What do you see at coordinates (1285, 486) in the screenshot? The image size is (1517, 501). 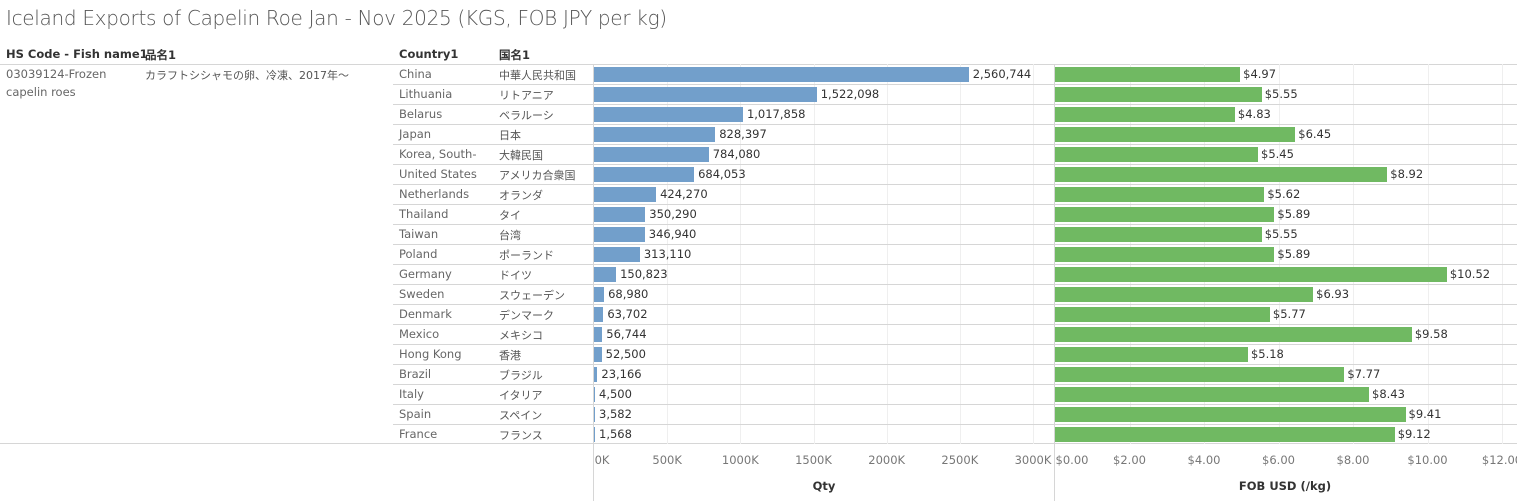 I see `price-axis-title: FOB USD (/kg)` at bounding box center [1285, 486].